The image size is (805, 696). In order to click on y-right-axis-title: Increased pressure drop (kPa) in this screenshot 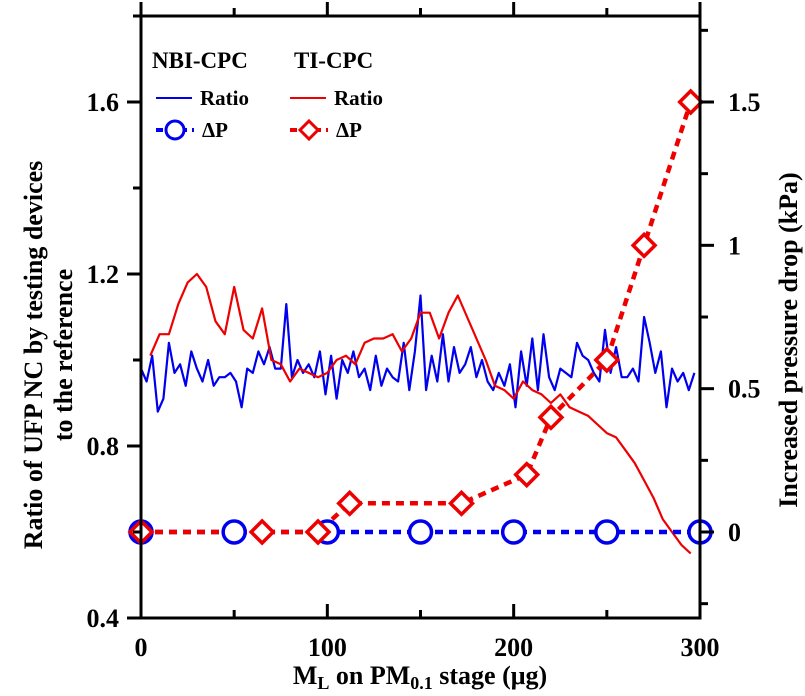, I will do `click(788, 339)`.